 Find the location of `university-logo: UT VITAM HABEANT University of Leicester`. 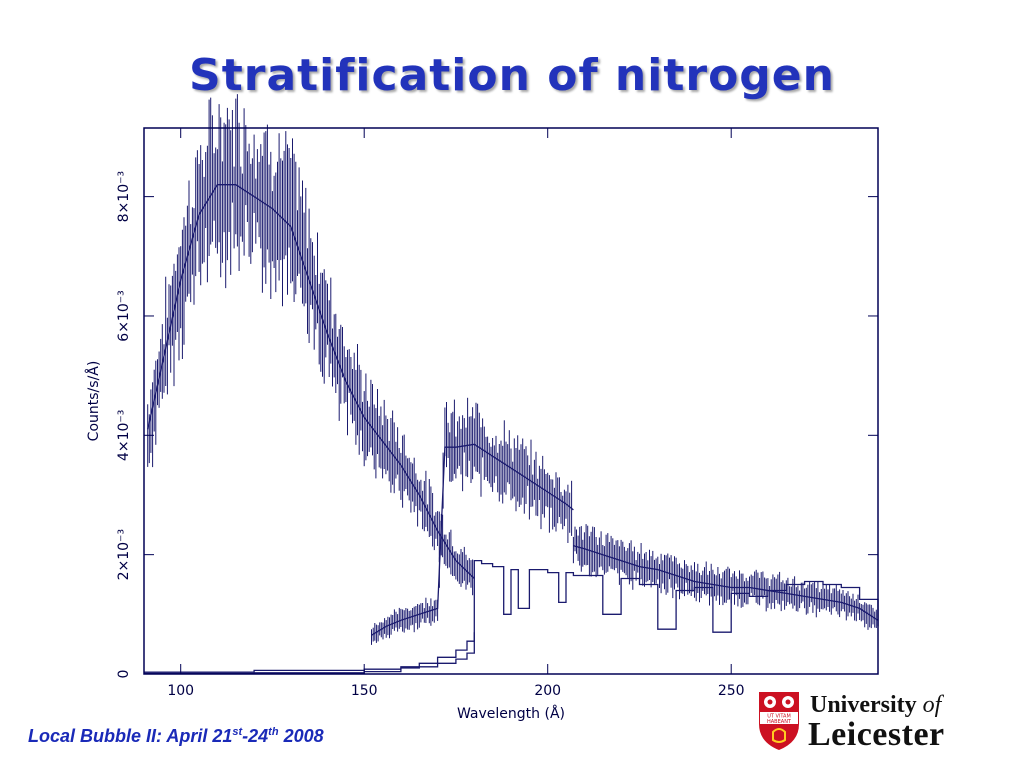

university-logo: UT VITAM HABEANT University of Leicester is located at coordinates (881, 723).